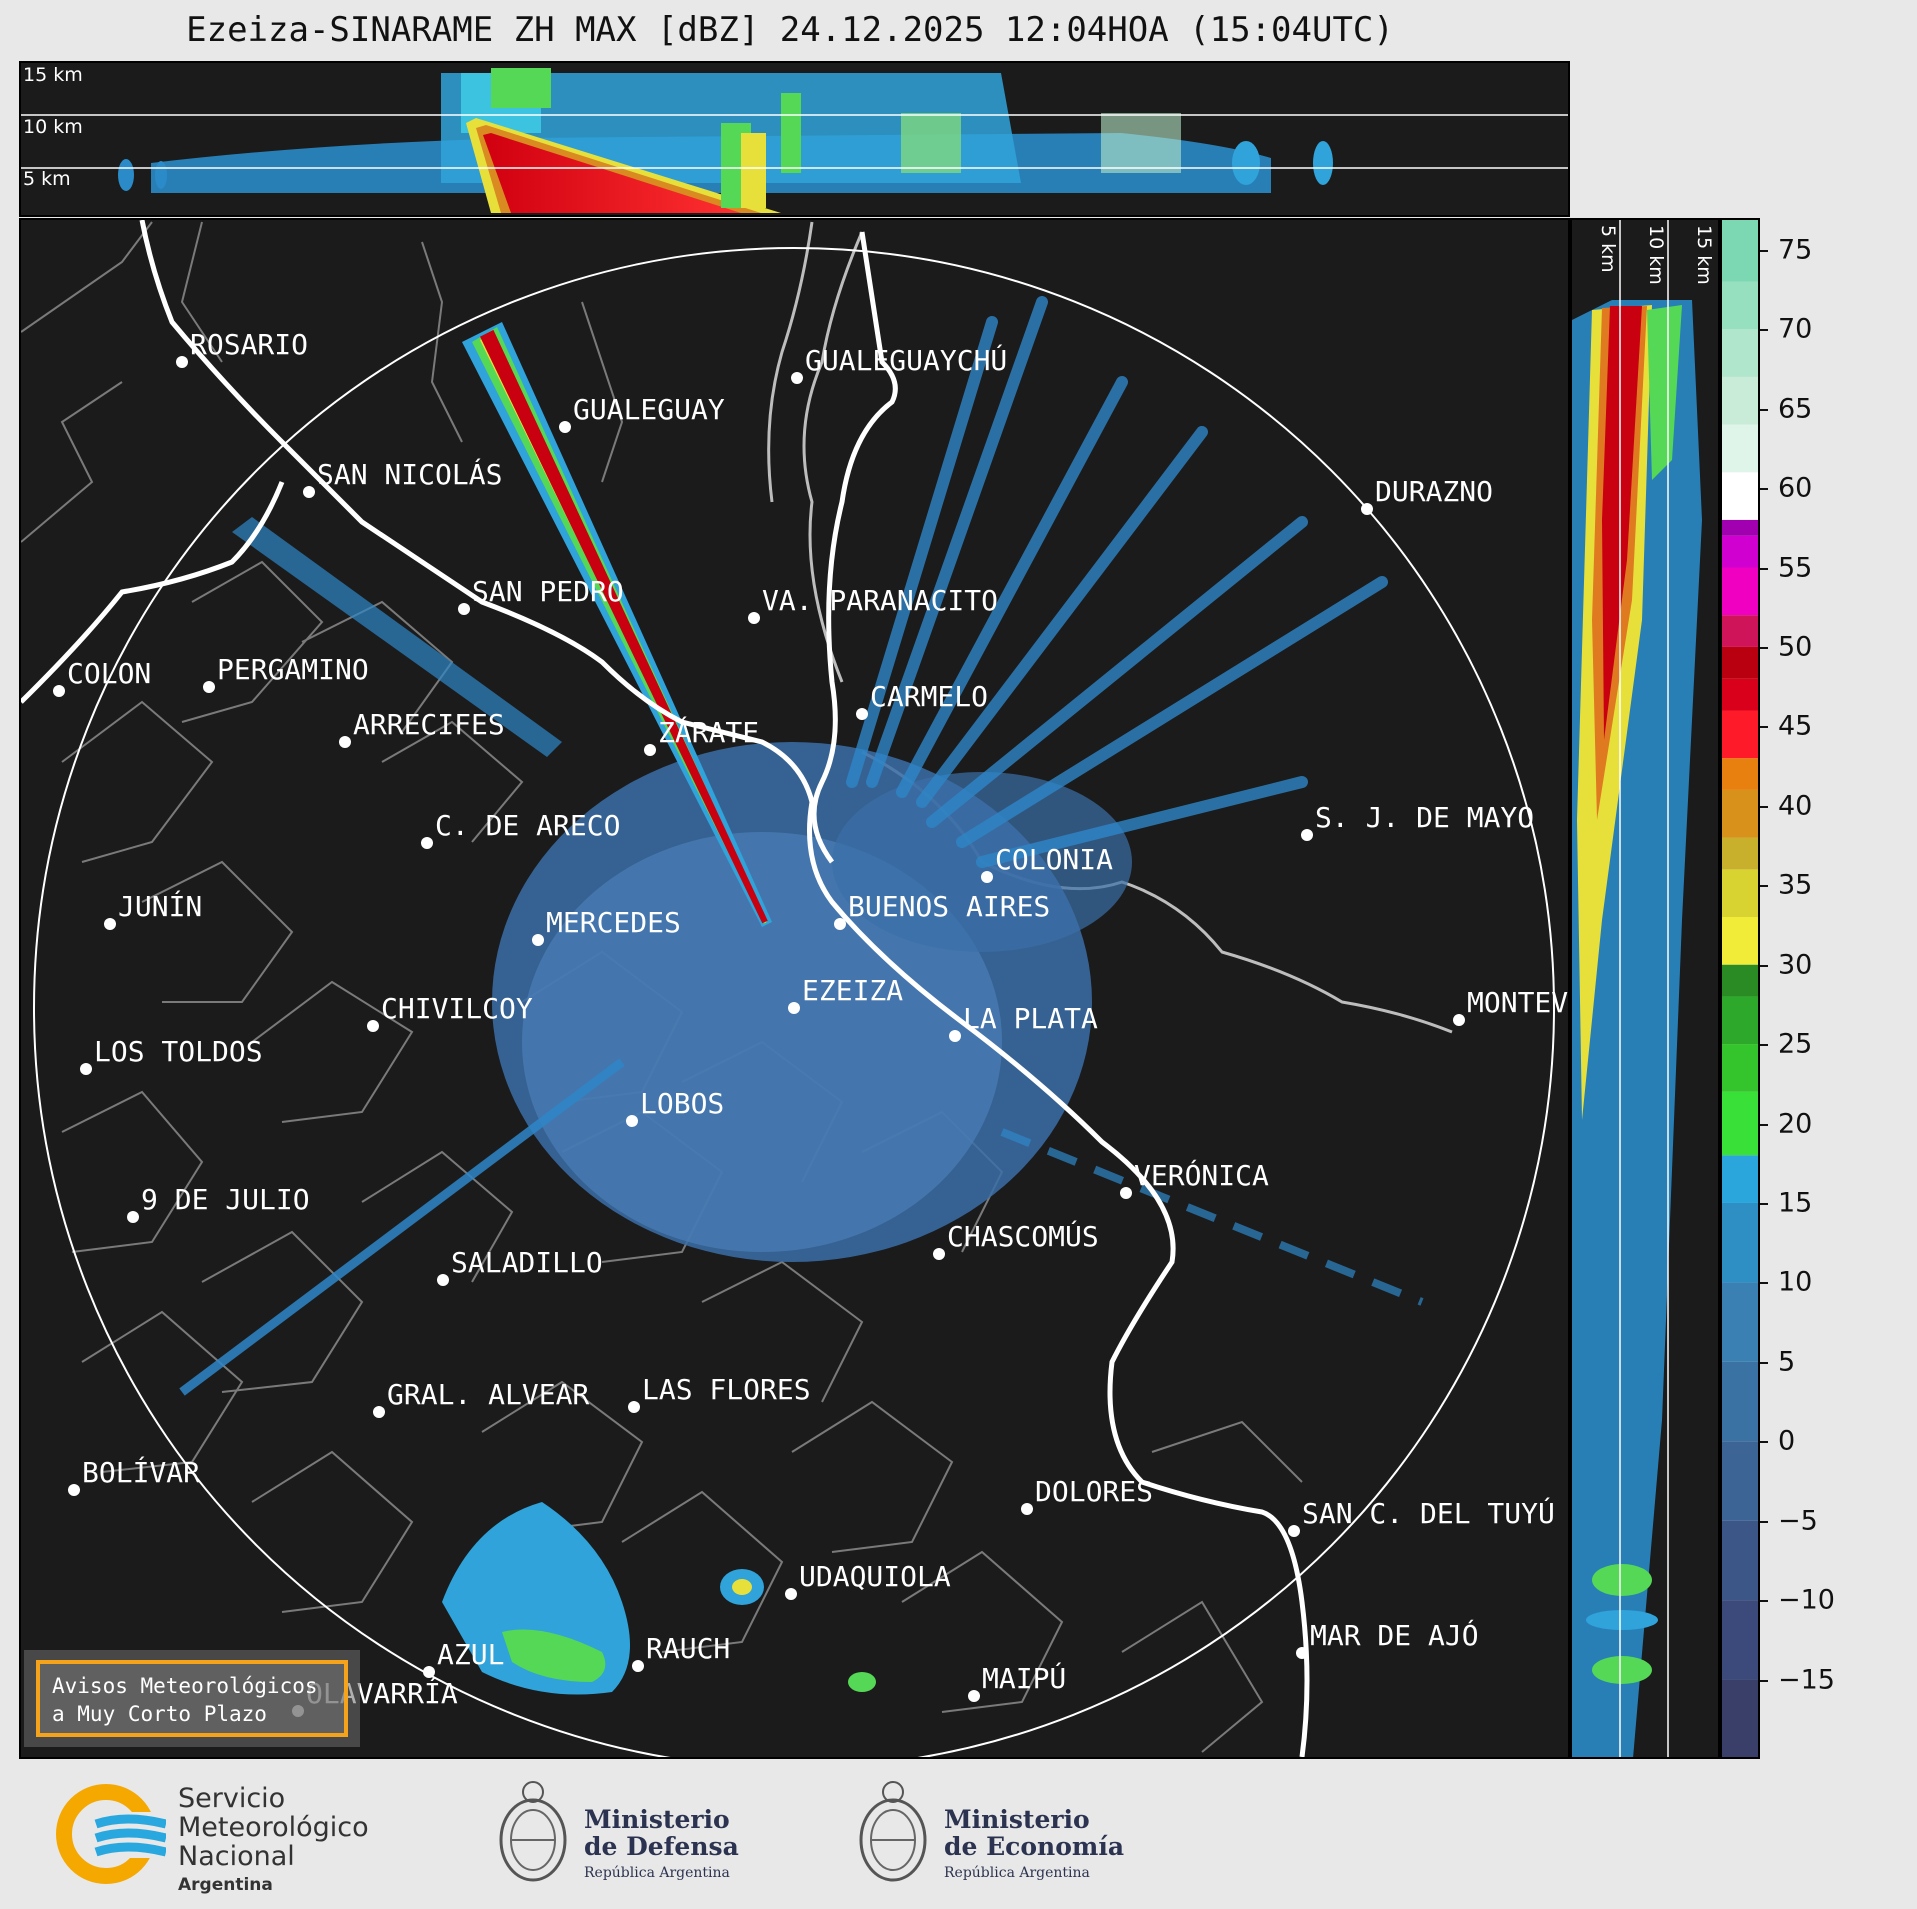 The width and height of the screenshot is (1917, 1909). I want to click on economia-line-3: República Argentina, so click(1017, 1873).